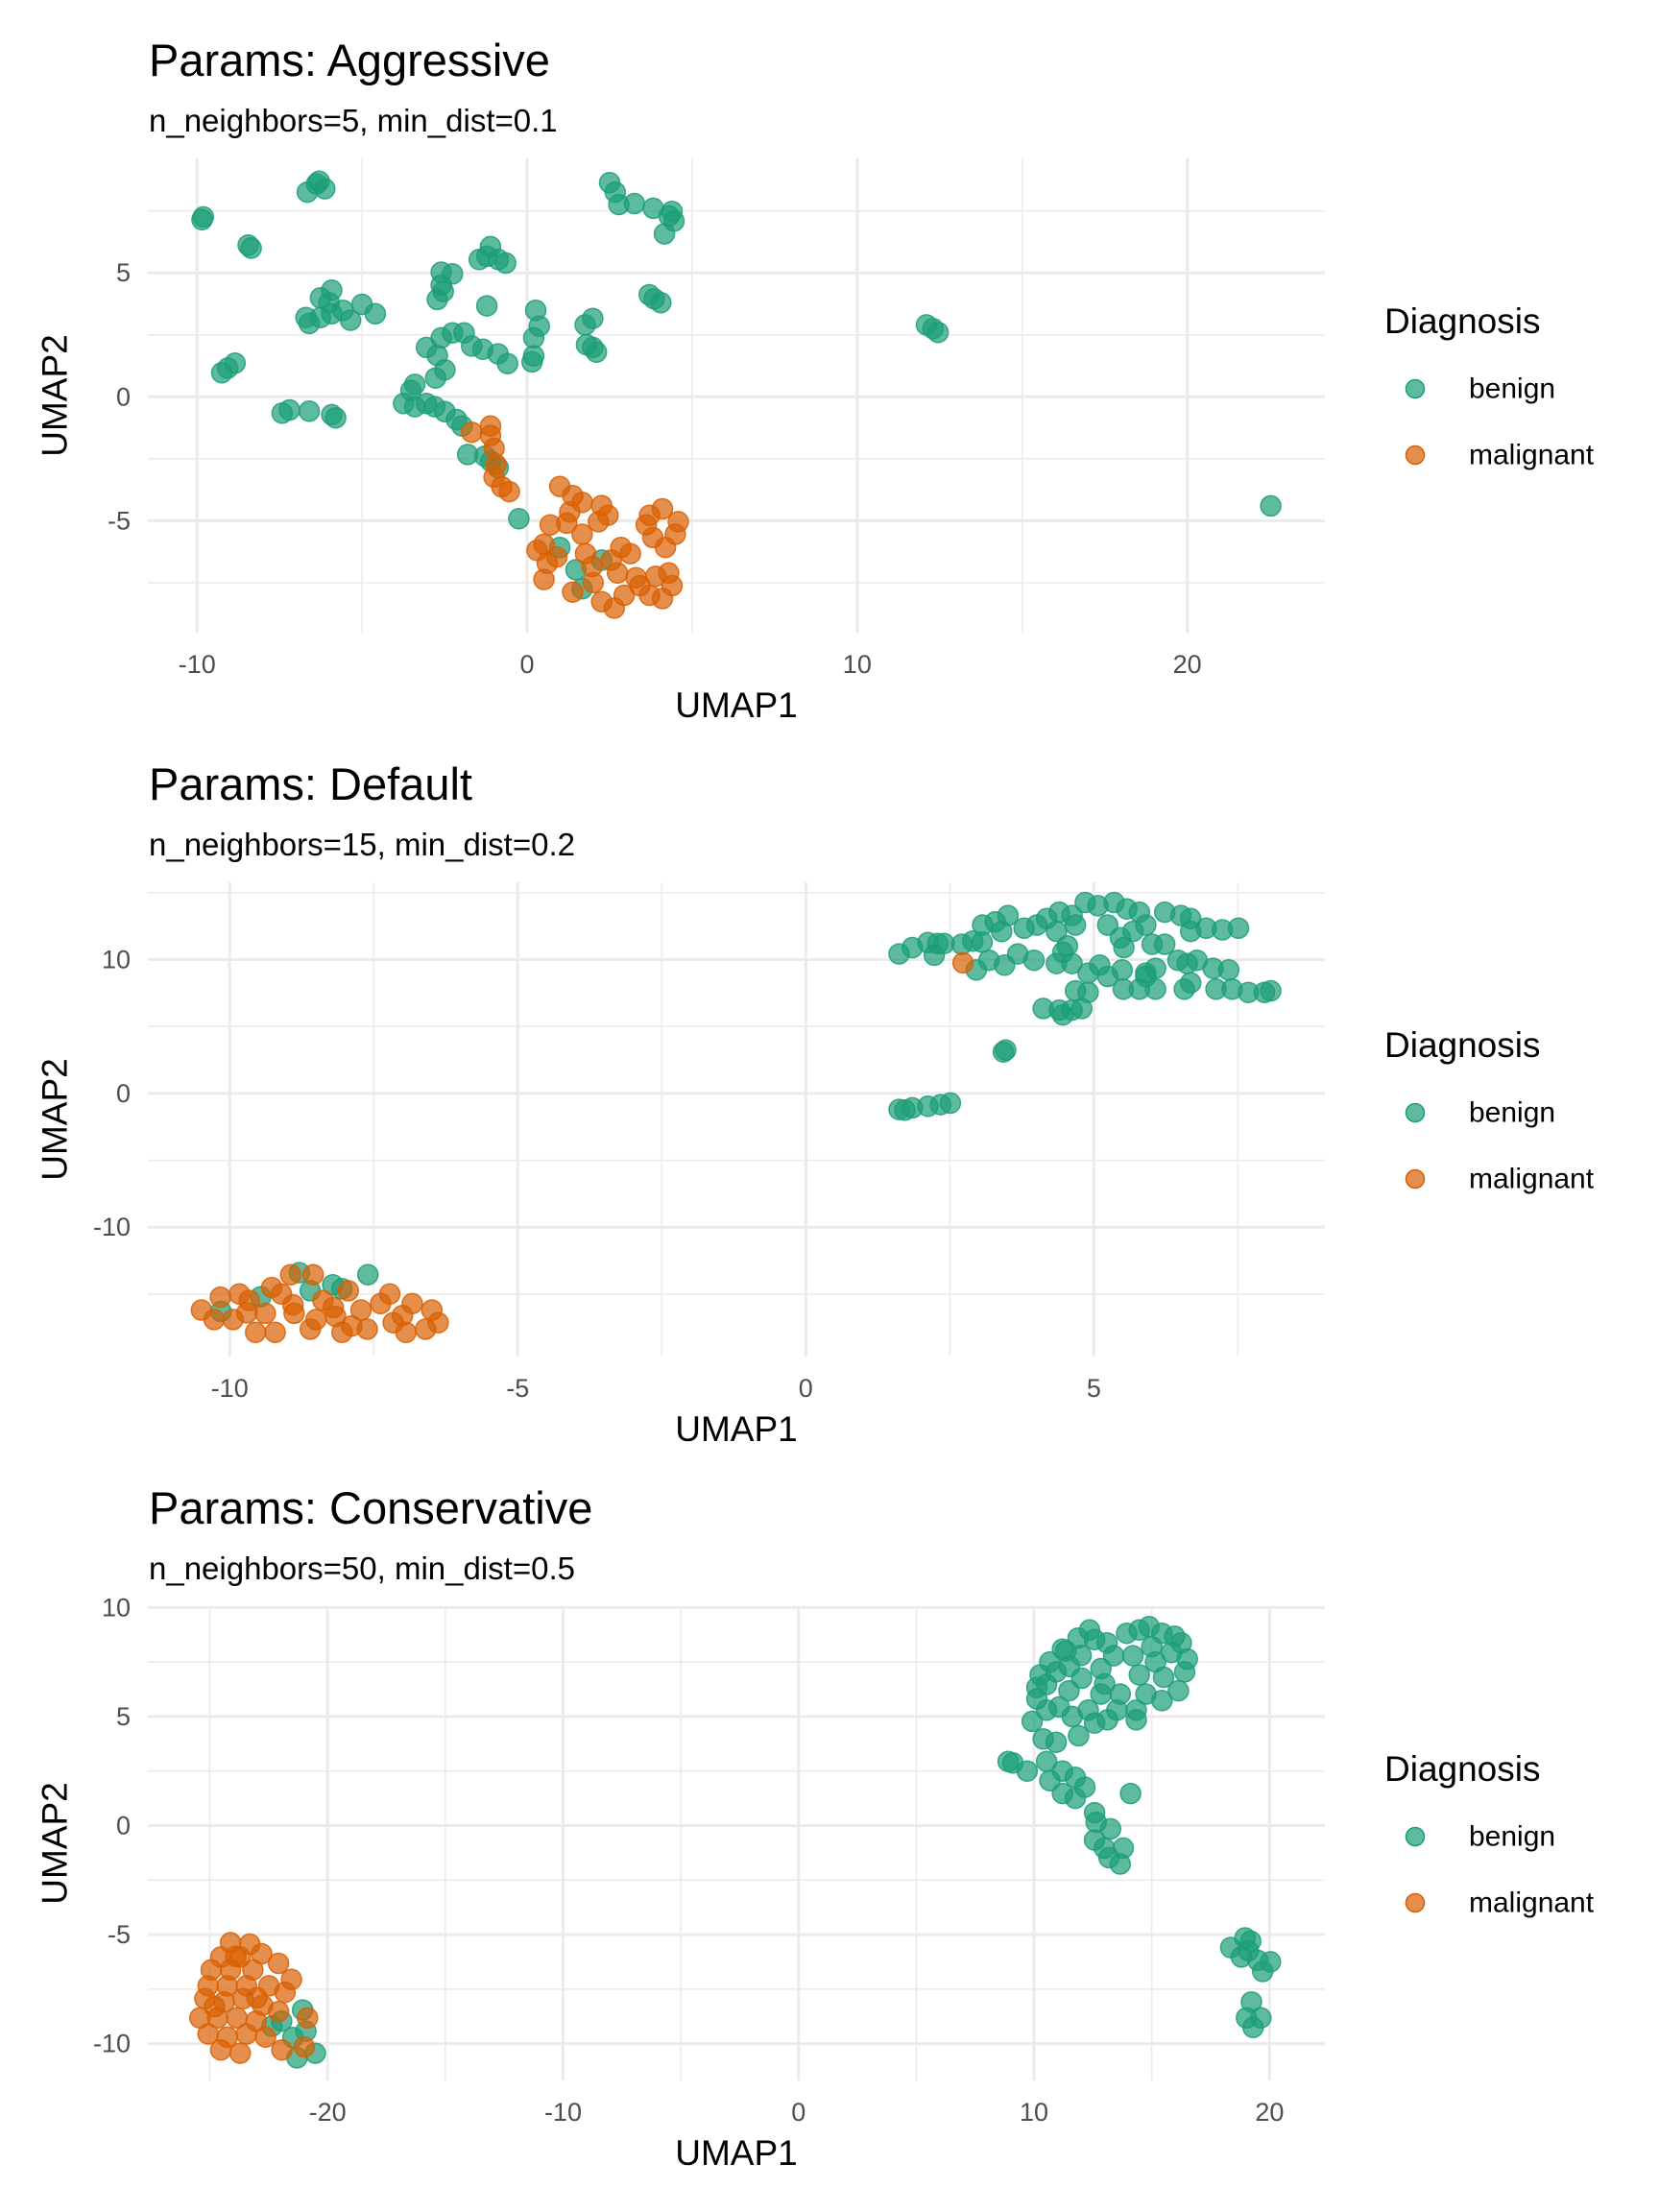 The image size is (1659, 2212). What do you see at coordinates (1269, 2112) in the screenshot?
I see `x-tick-label: 20` at bounding box center [1269, 2112].